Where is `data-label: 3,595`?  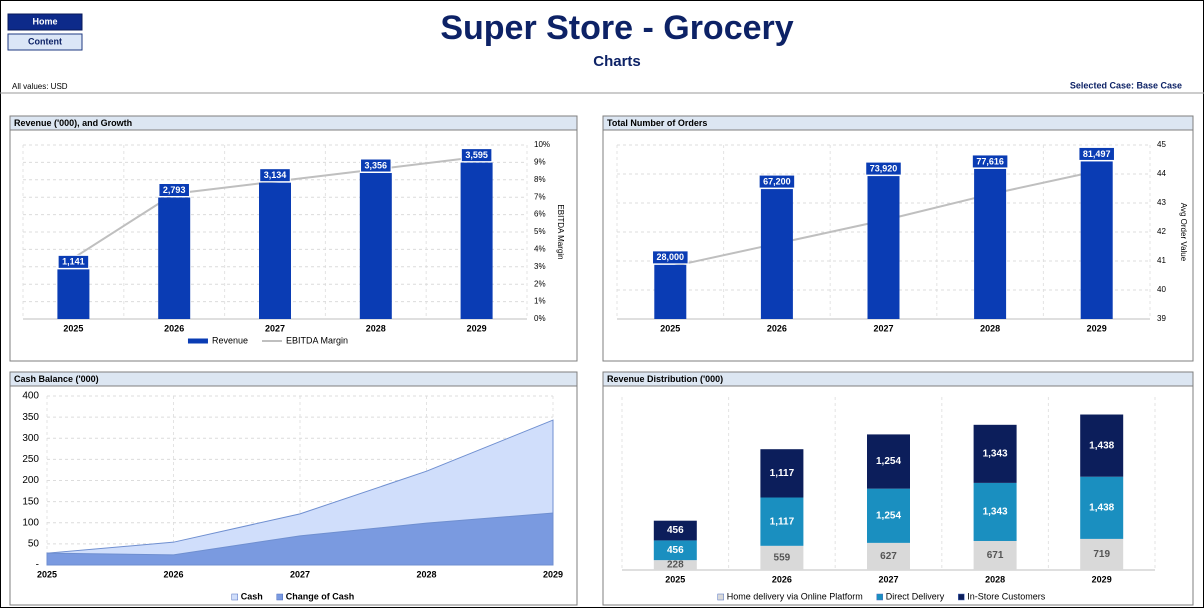
data-label: 3,595 is located at coordinates (476, 155).